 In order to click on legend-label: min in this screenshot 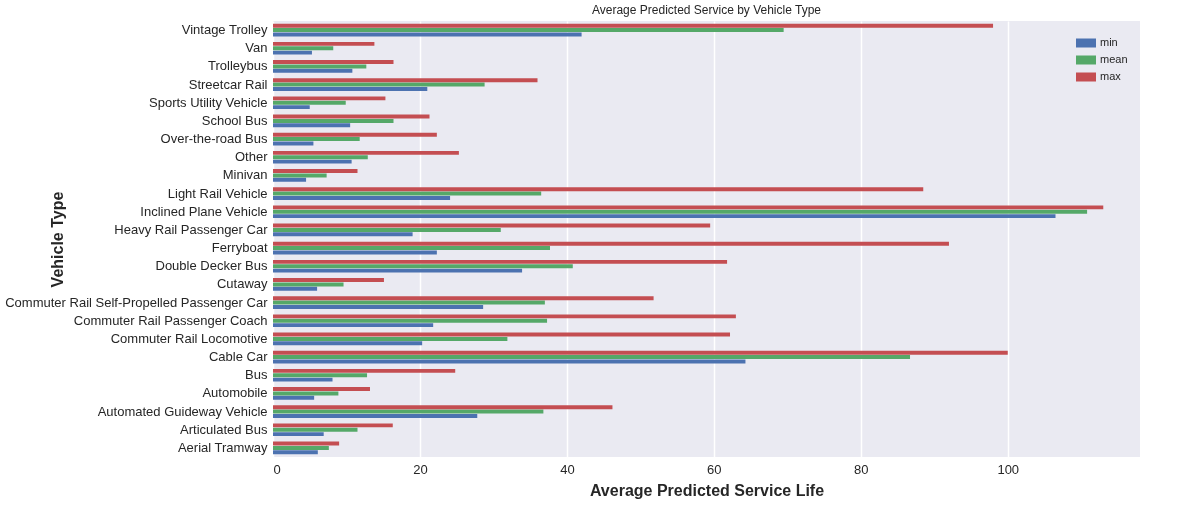, I will do `click(1109, 42)`.